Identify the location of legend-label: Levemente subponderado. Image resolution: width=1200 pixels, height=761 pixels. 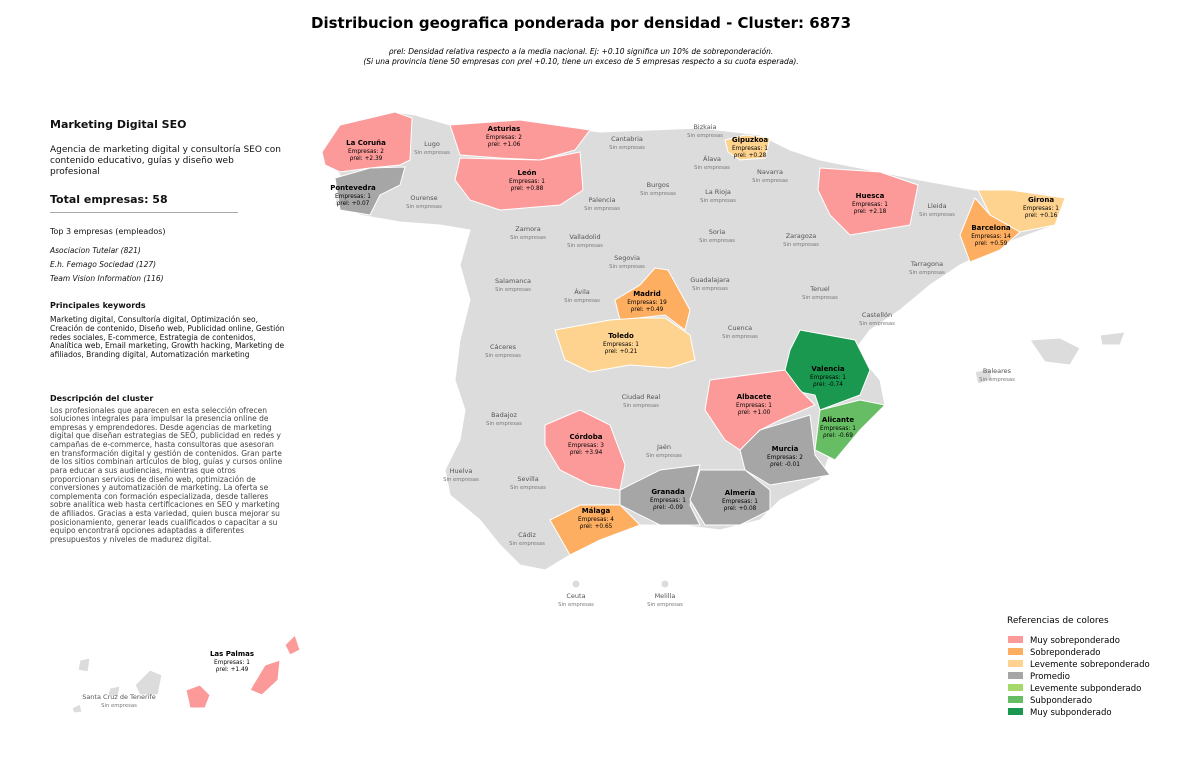
(1085, 689).